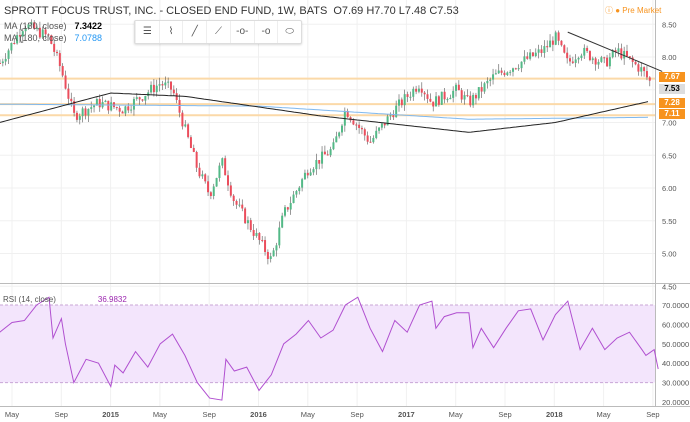 This screenshot has width=690, height=422. Describe the element at coordinates (615, 51) in the screenshot. I see `trendline` at that location.